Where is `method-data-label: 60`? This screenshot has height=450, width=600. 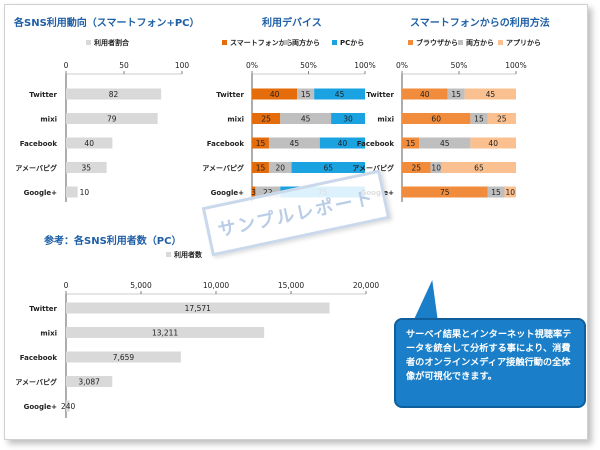
method-data-label: 60 is located at coordinates (436, 119).